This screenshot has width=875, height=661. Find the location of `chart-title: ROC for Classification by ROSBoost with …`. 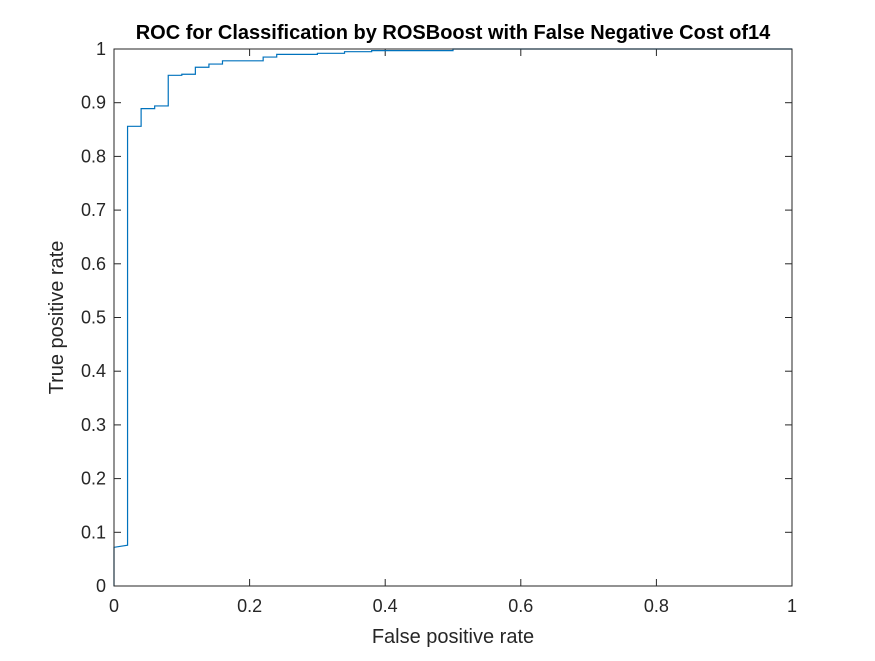

chart-title: ROC for Classification by ROSBoost with … is located at coordinates (453, 33).